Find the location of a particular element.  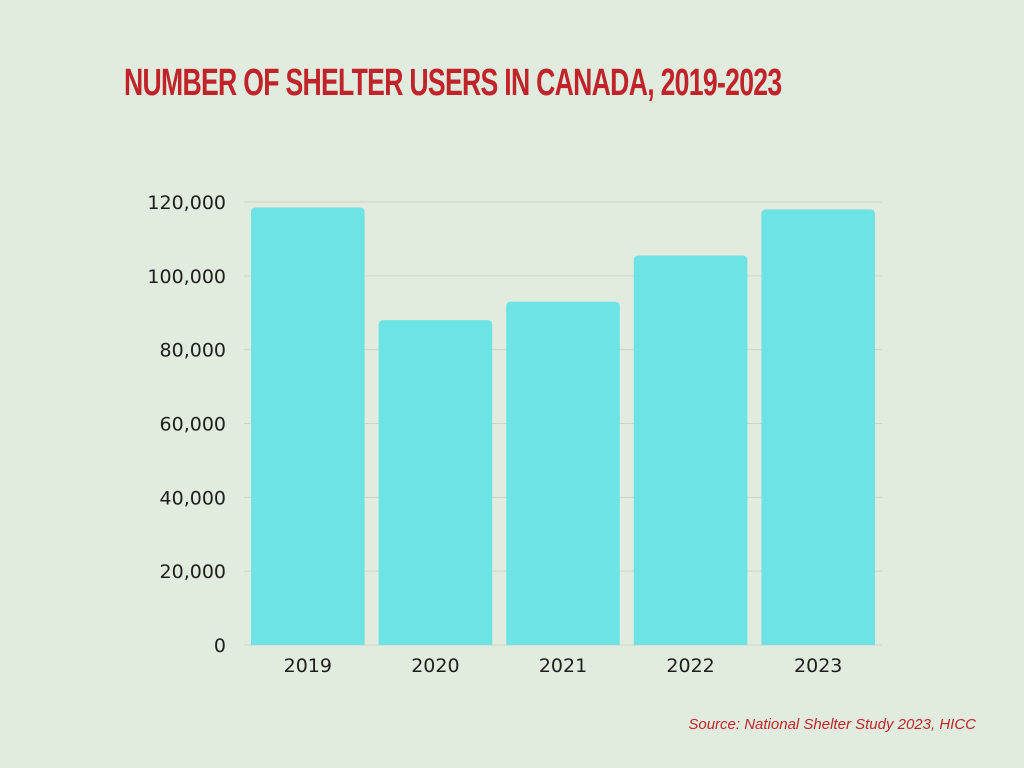

y-tick-label: 40,000 is located at coordinates (193, 498).